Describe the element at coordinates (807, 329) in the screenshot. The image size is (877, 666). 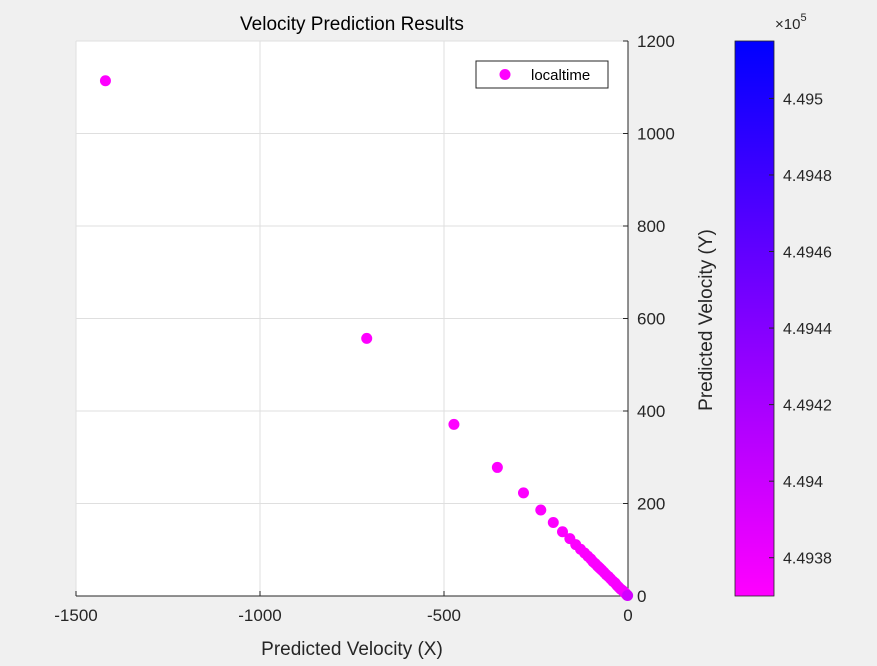
I see `colorbar-tick-label: 4.4944` at that location.